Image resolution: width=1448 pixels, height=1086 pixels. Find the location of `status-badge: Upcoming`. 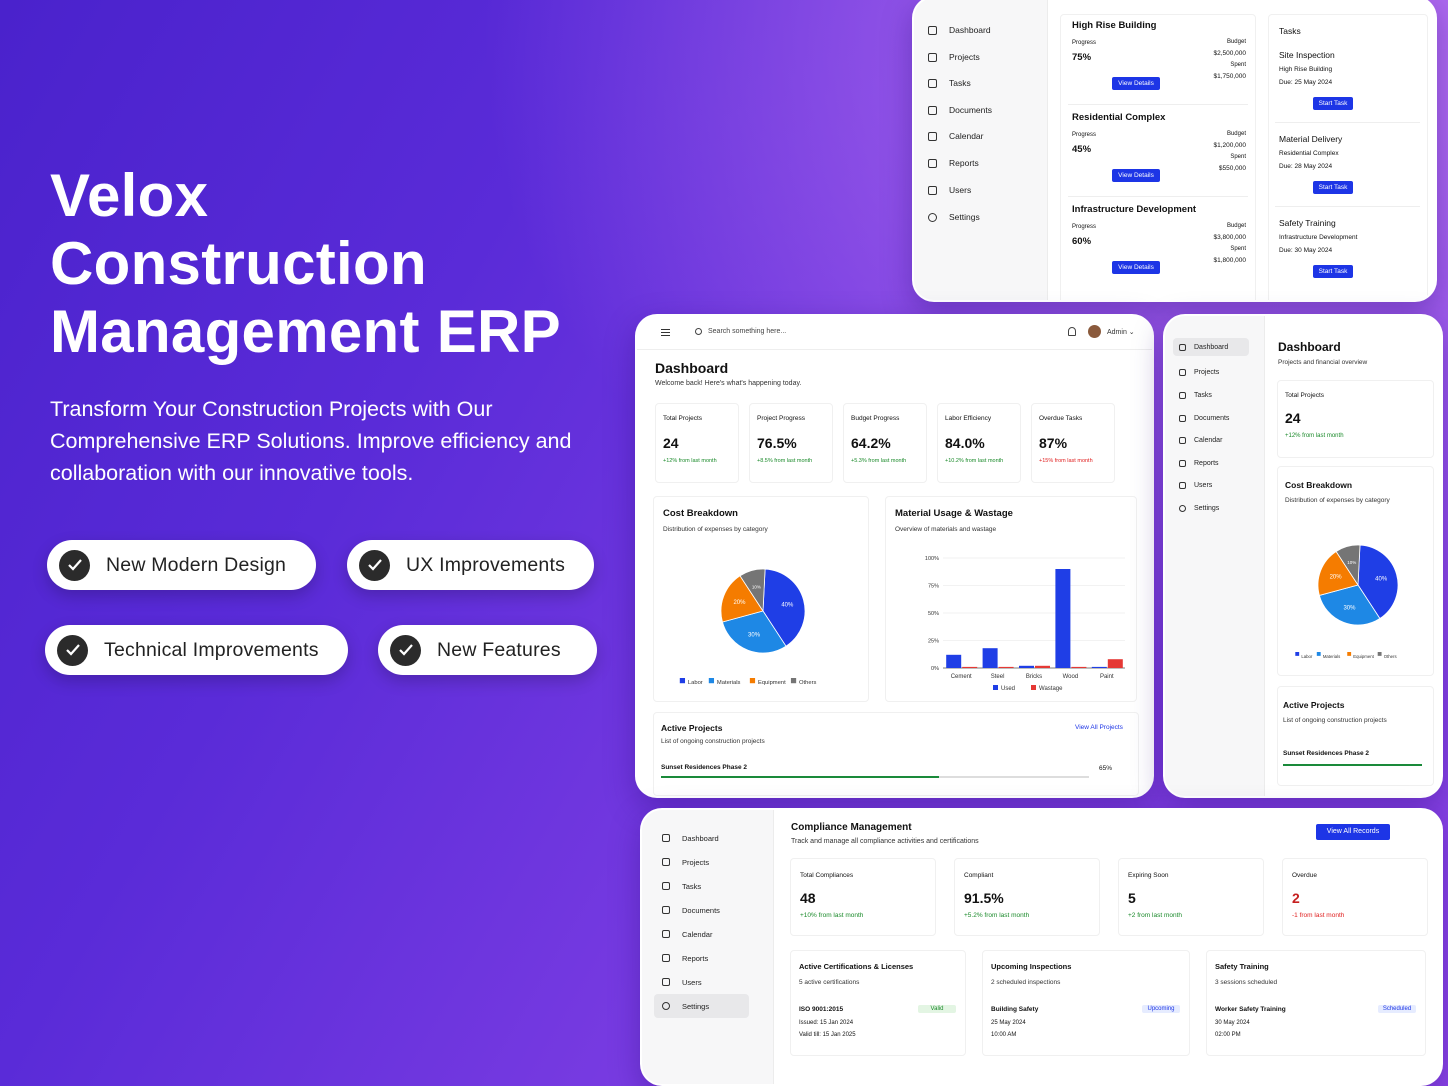

status-badge: Upcoming is located at coordinates (1161, 1009).